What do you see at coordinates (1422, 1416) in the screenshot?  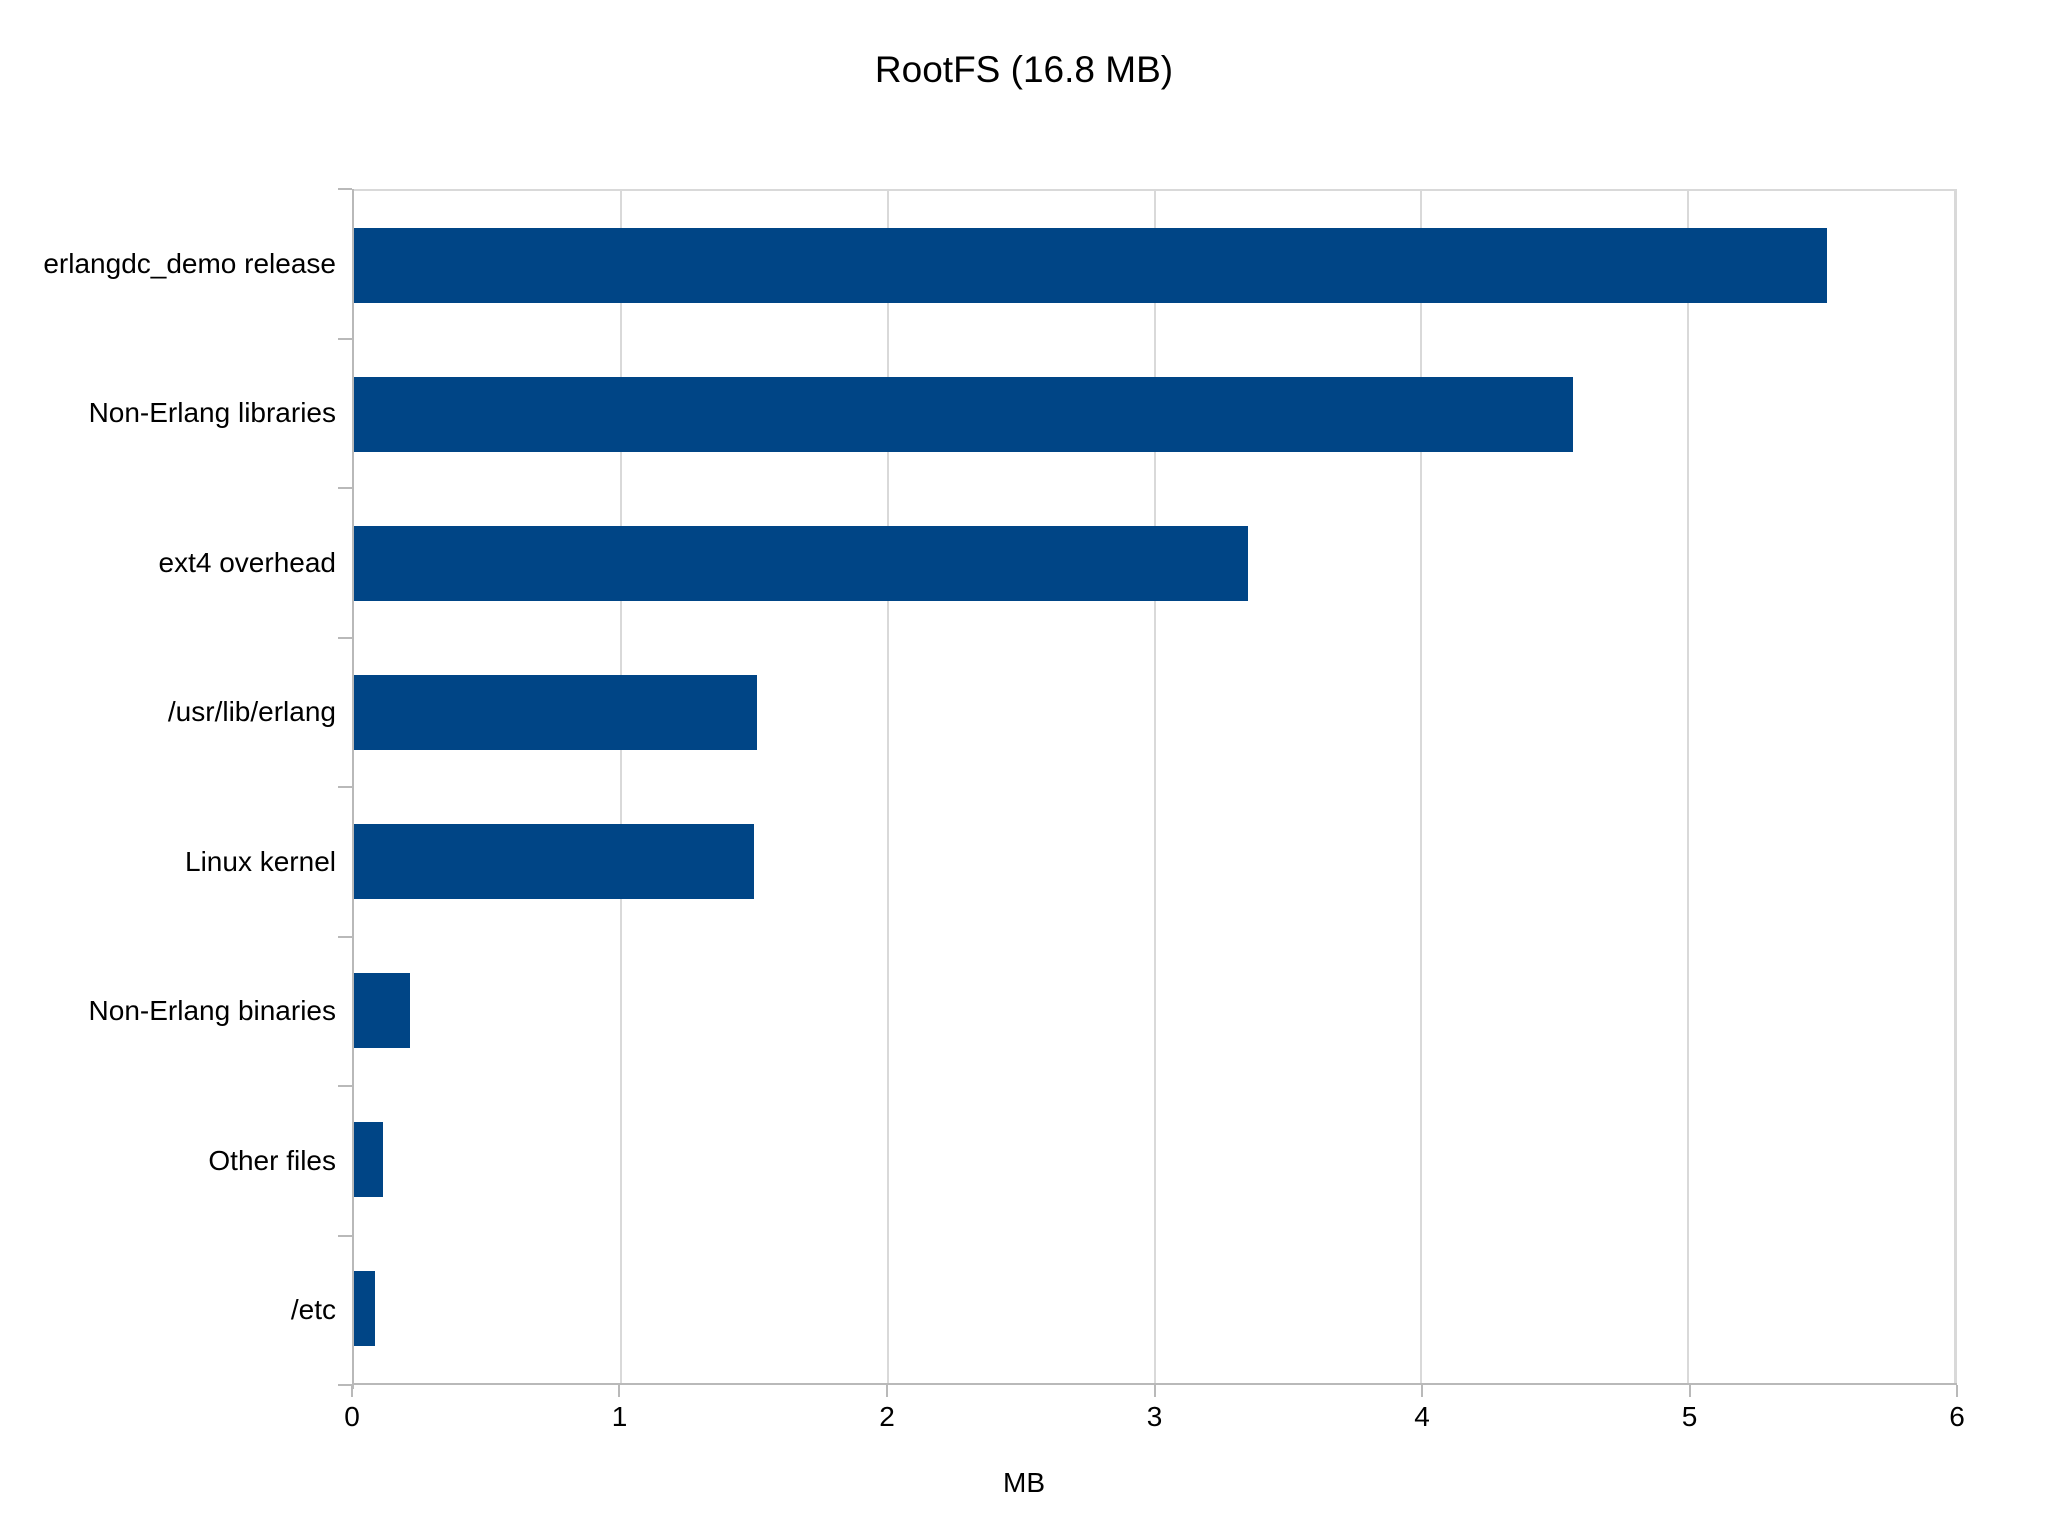 I see `x-tick-label-4: 4` at bounding box center [1422, 1416].